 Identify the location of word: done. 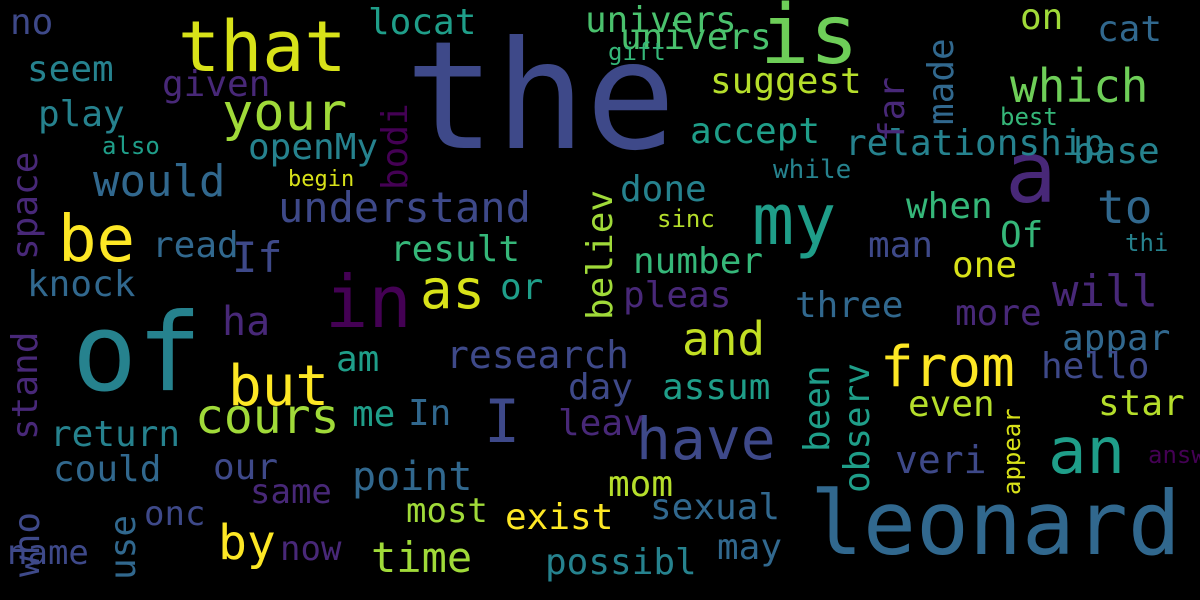
(663, 189).